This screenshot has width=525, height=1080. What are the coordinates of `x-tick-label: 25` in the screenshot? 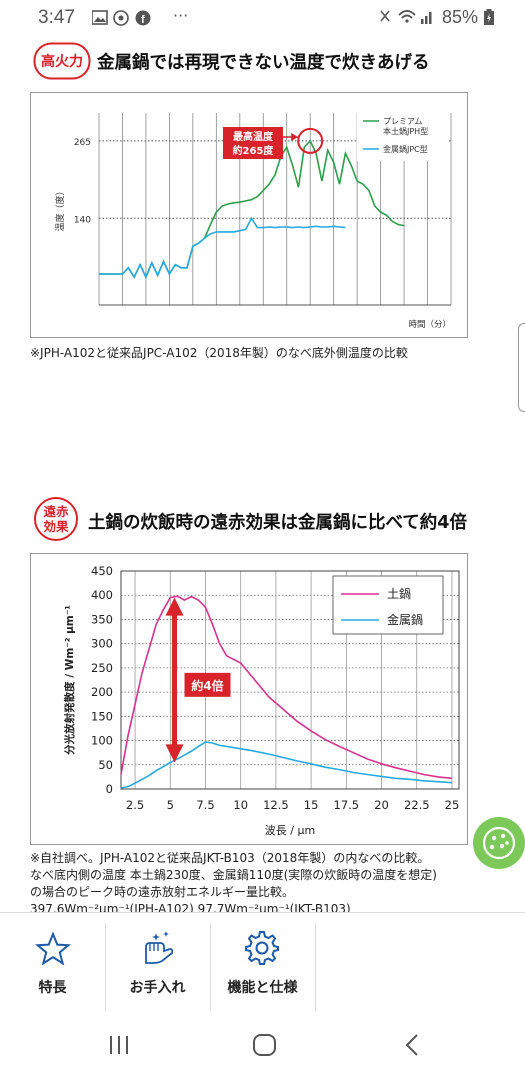 It's located at (452, 805).